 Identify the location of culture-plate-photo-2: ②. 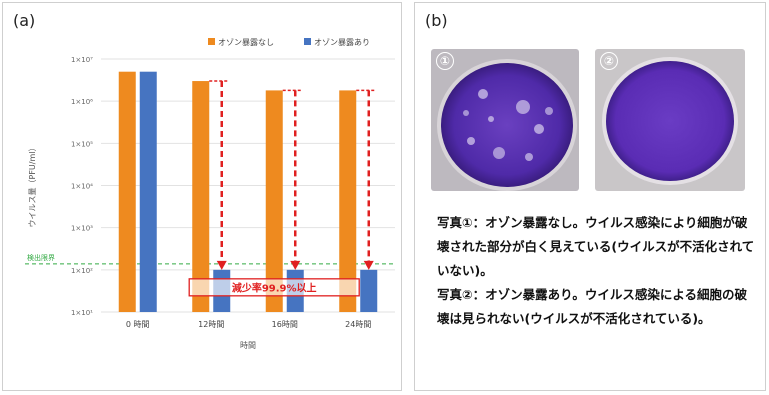
(670, 120).